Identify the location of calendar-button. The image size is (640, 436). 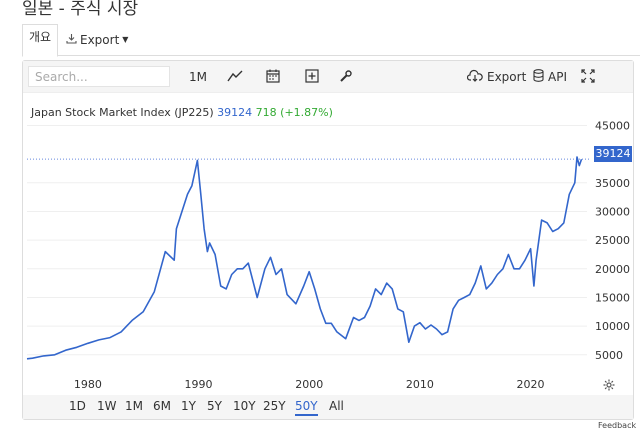
(273, 77).